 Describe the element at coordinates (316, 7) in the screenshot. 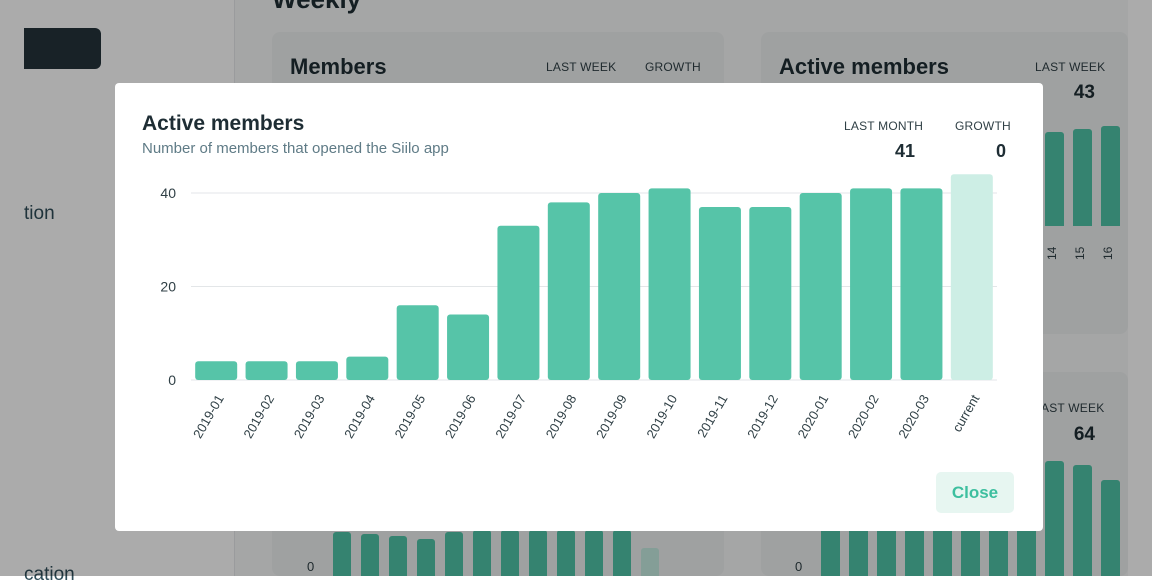

I see `section-heading: Weekly` at that location.